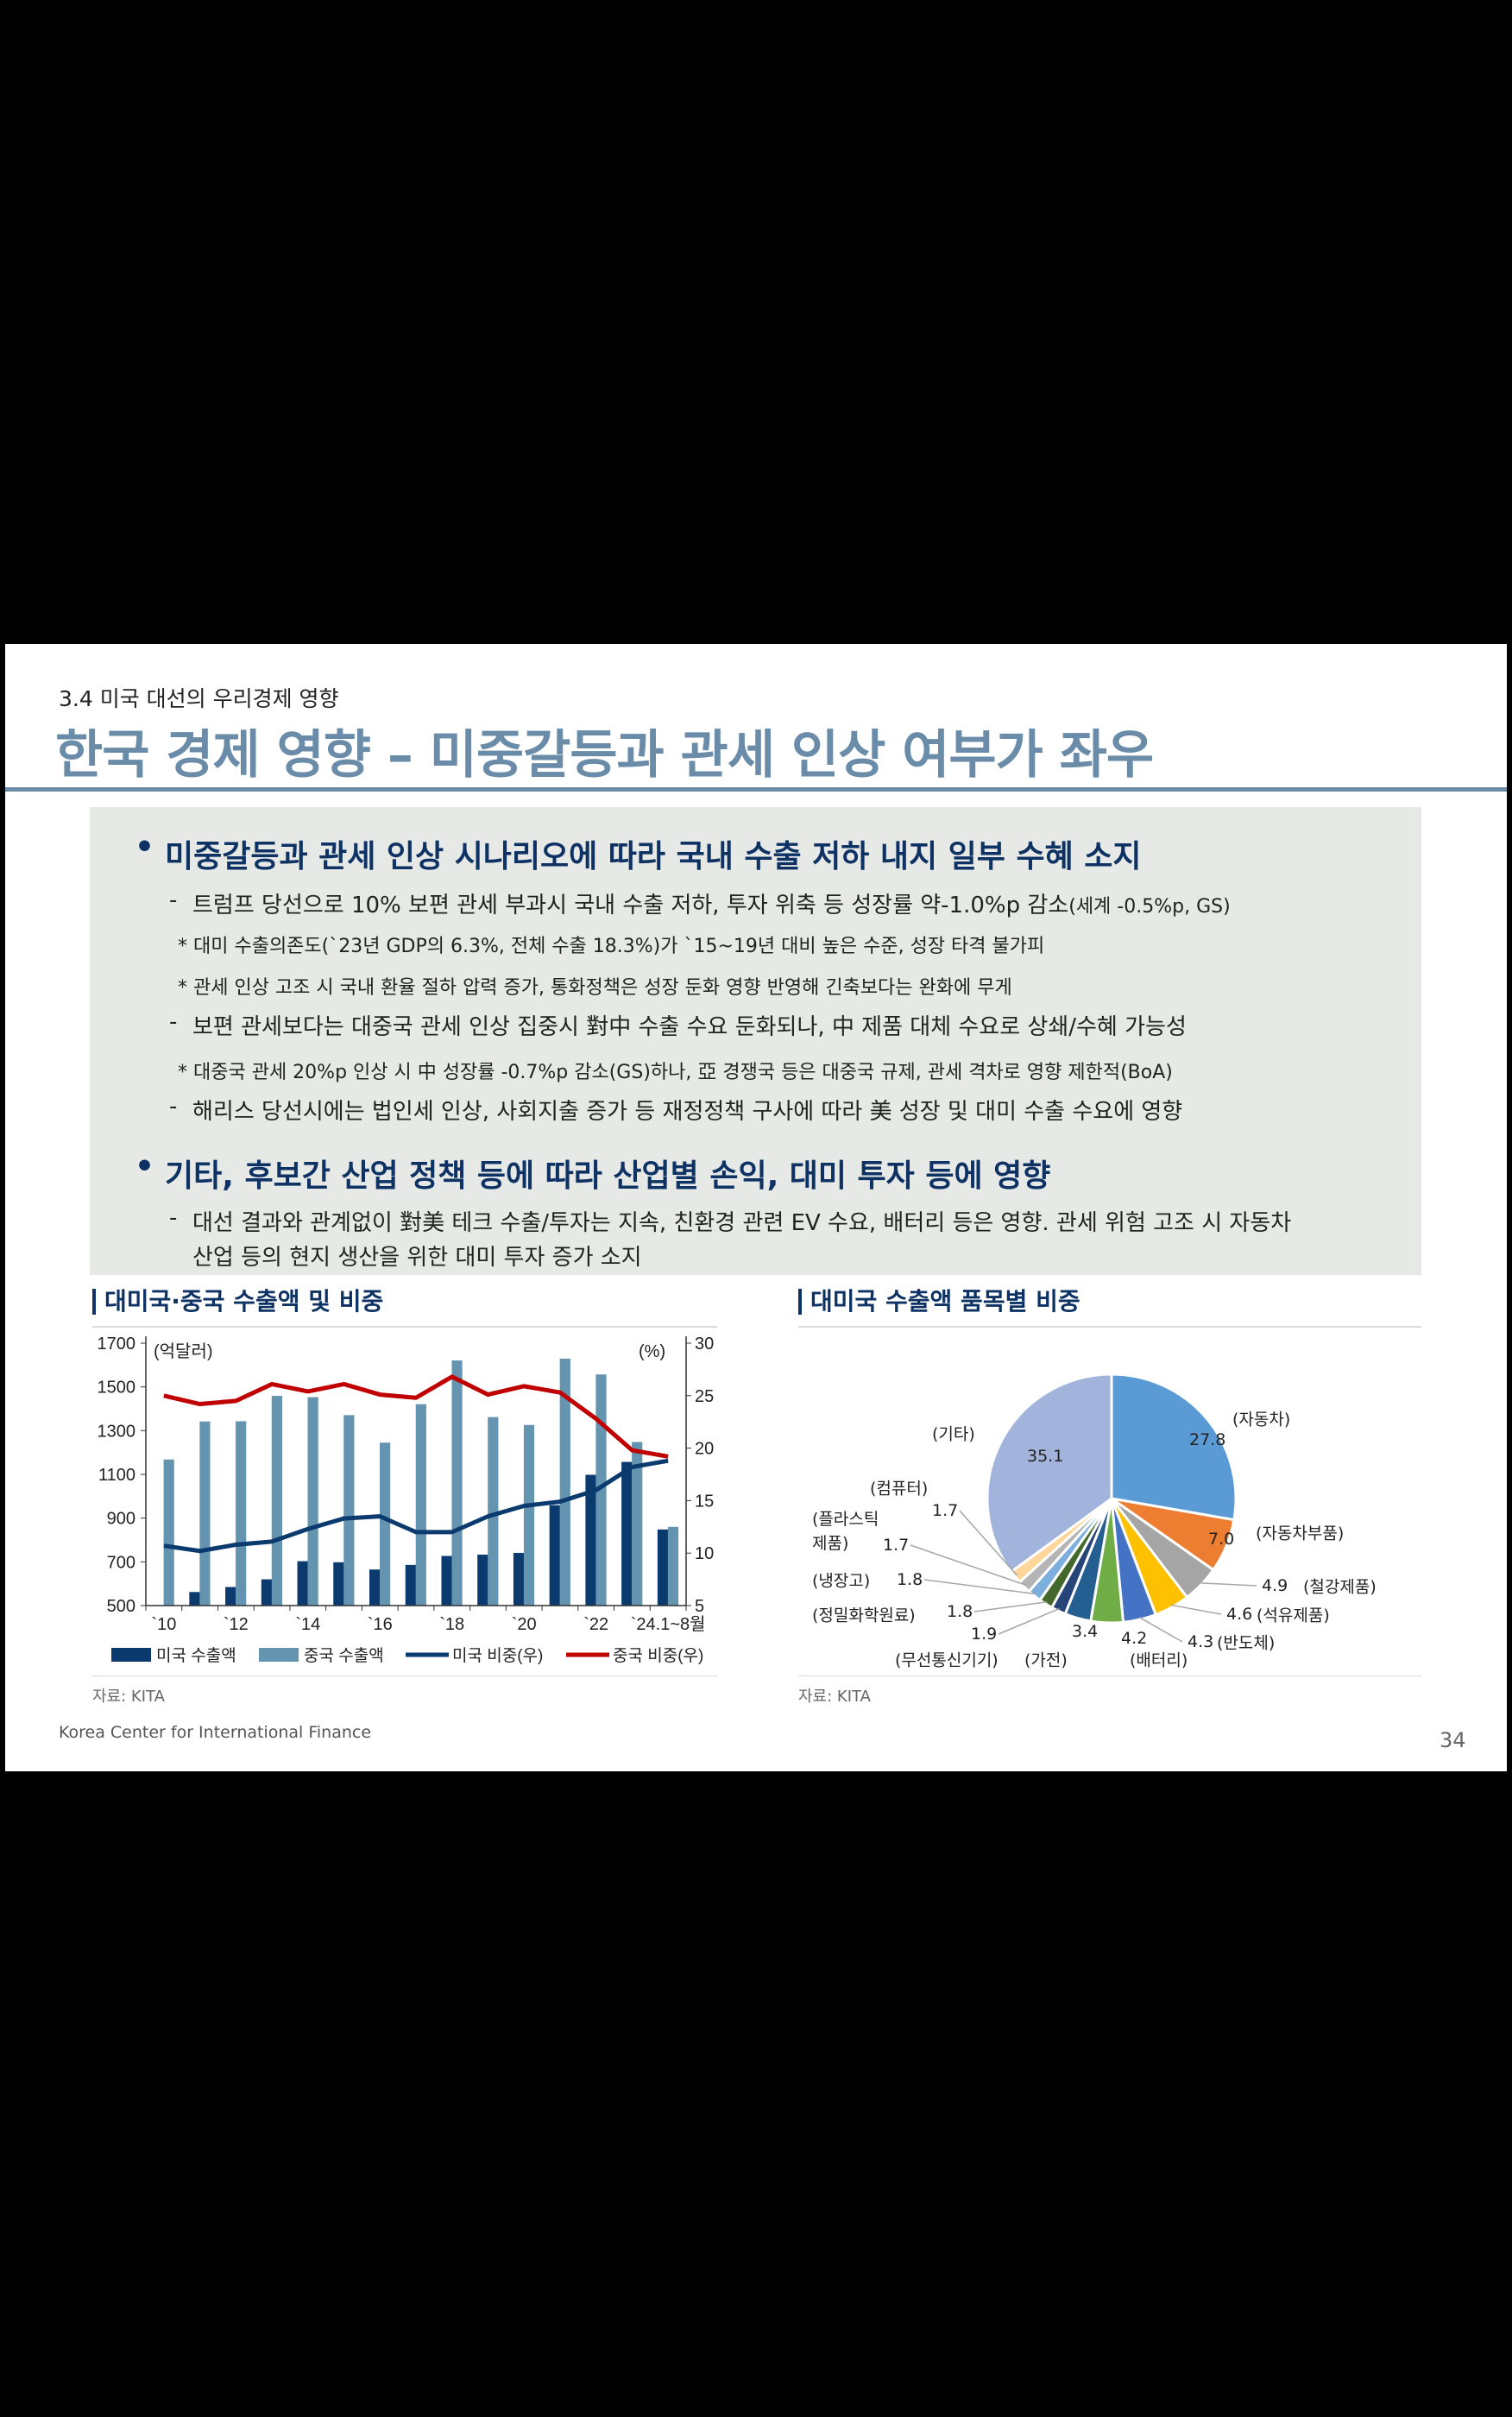  Describe the element at coordinates (704, 1344) in the screenshot. I see `y2-tick-label: 30` at that location.